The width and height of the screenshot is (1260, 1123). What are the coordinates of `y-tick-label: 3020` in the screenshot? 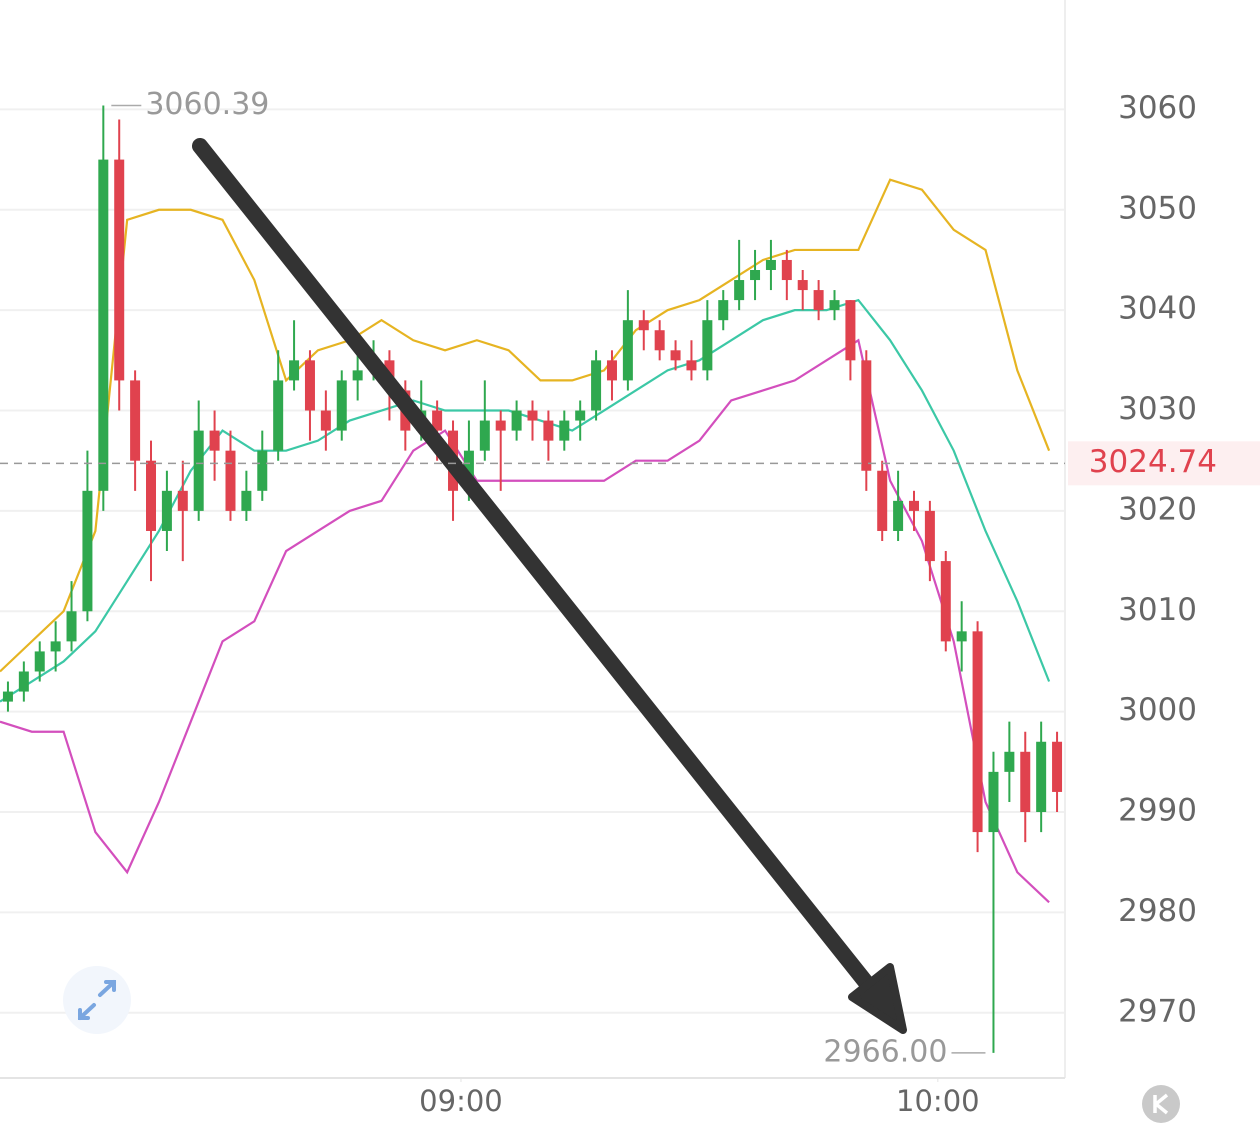 It's located at (1157, 509).